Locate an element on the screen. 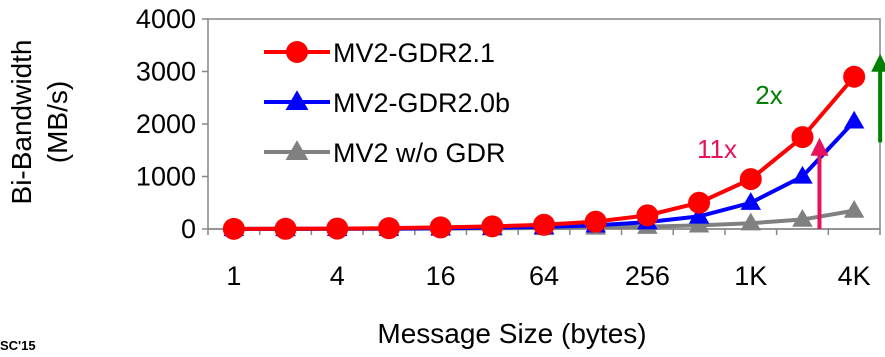  y-axis-title-line2: (MB/s) is located at coordinates (57, 122).